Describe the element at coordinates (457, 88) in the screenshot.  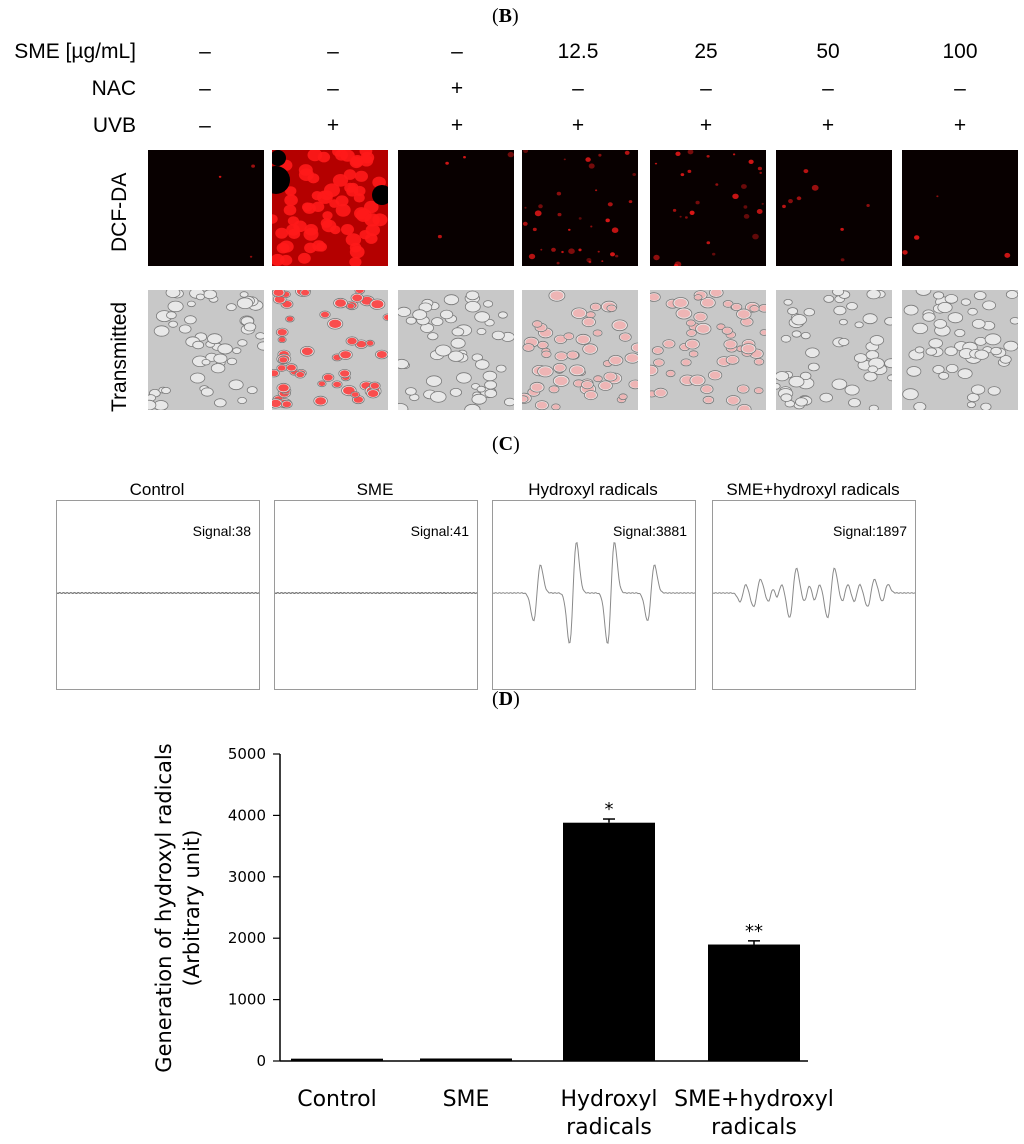
I see `cond-nac-3: +` at that location.